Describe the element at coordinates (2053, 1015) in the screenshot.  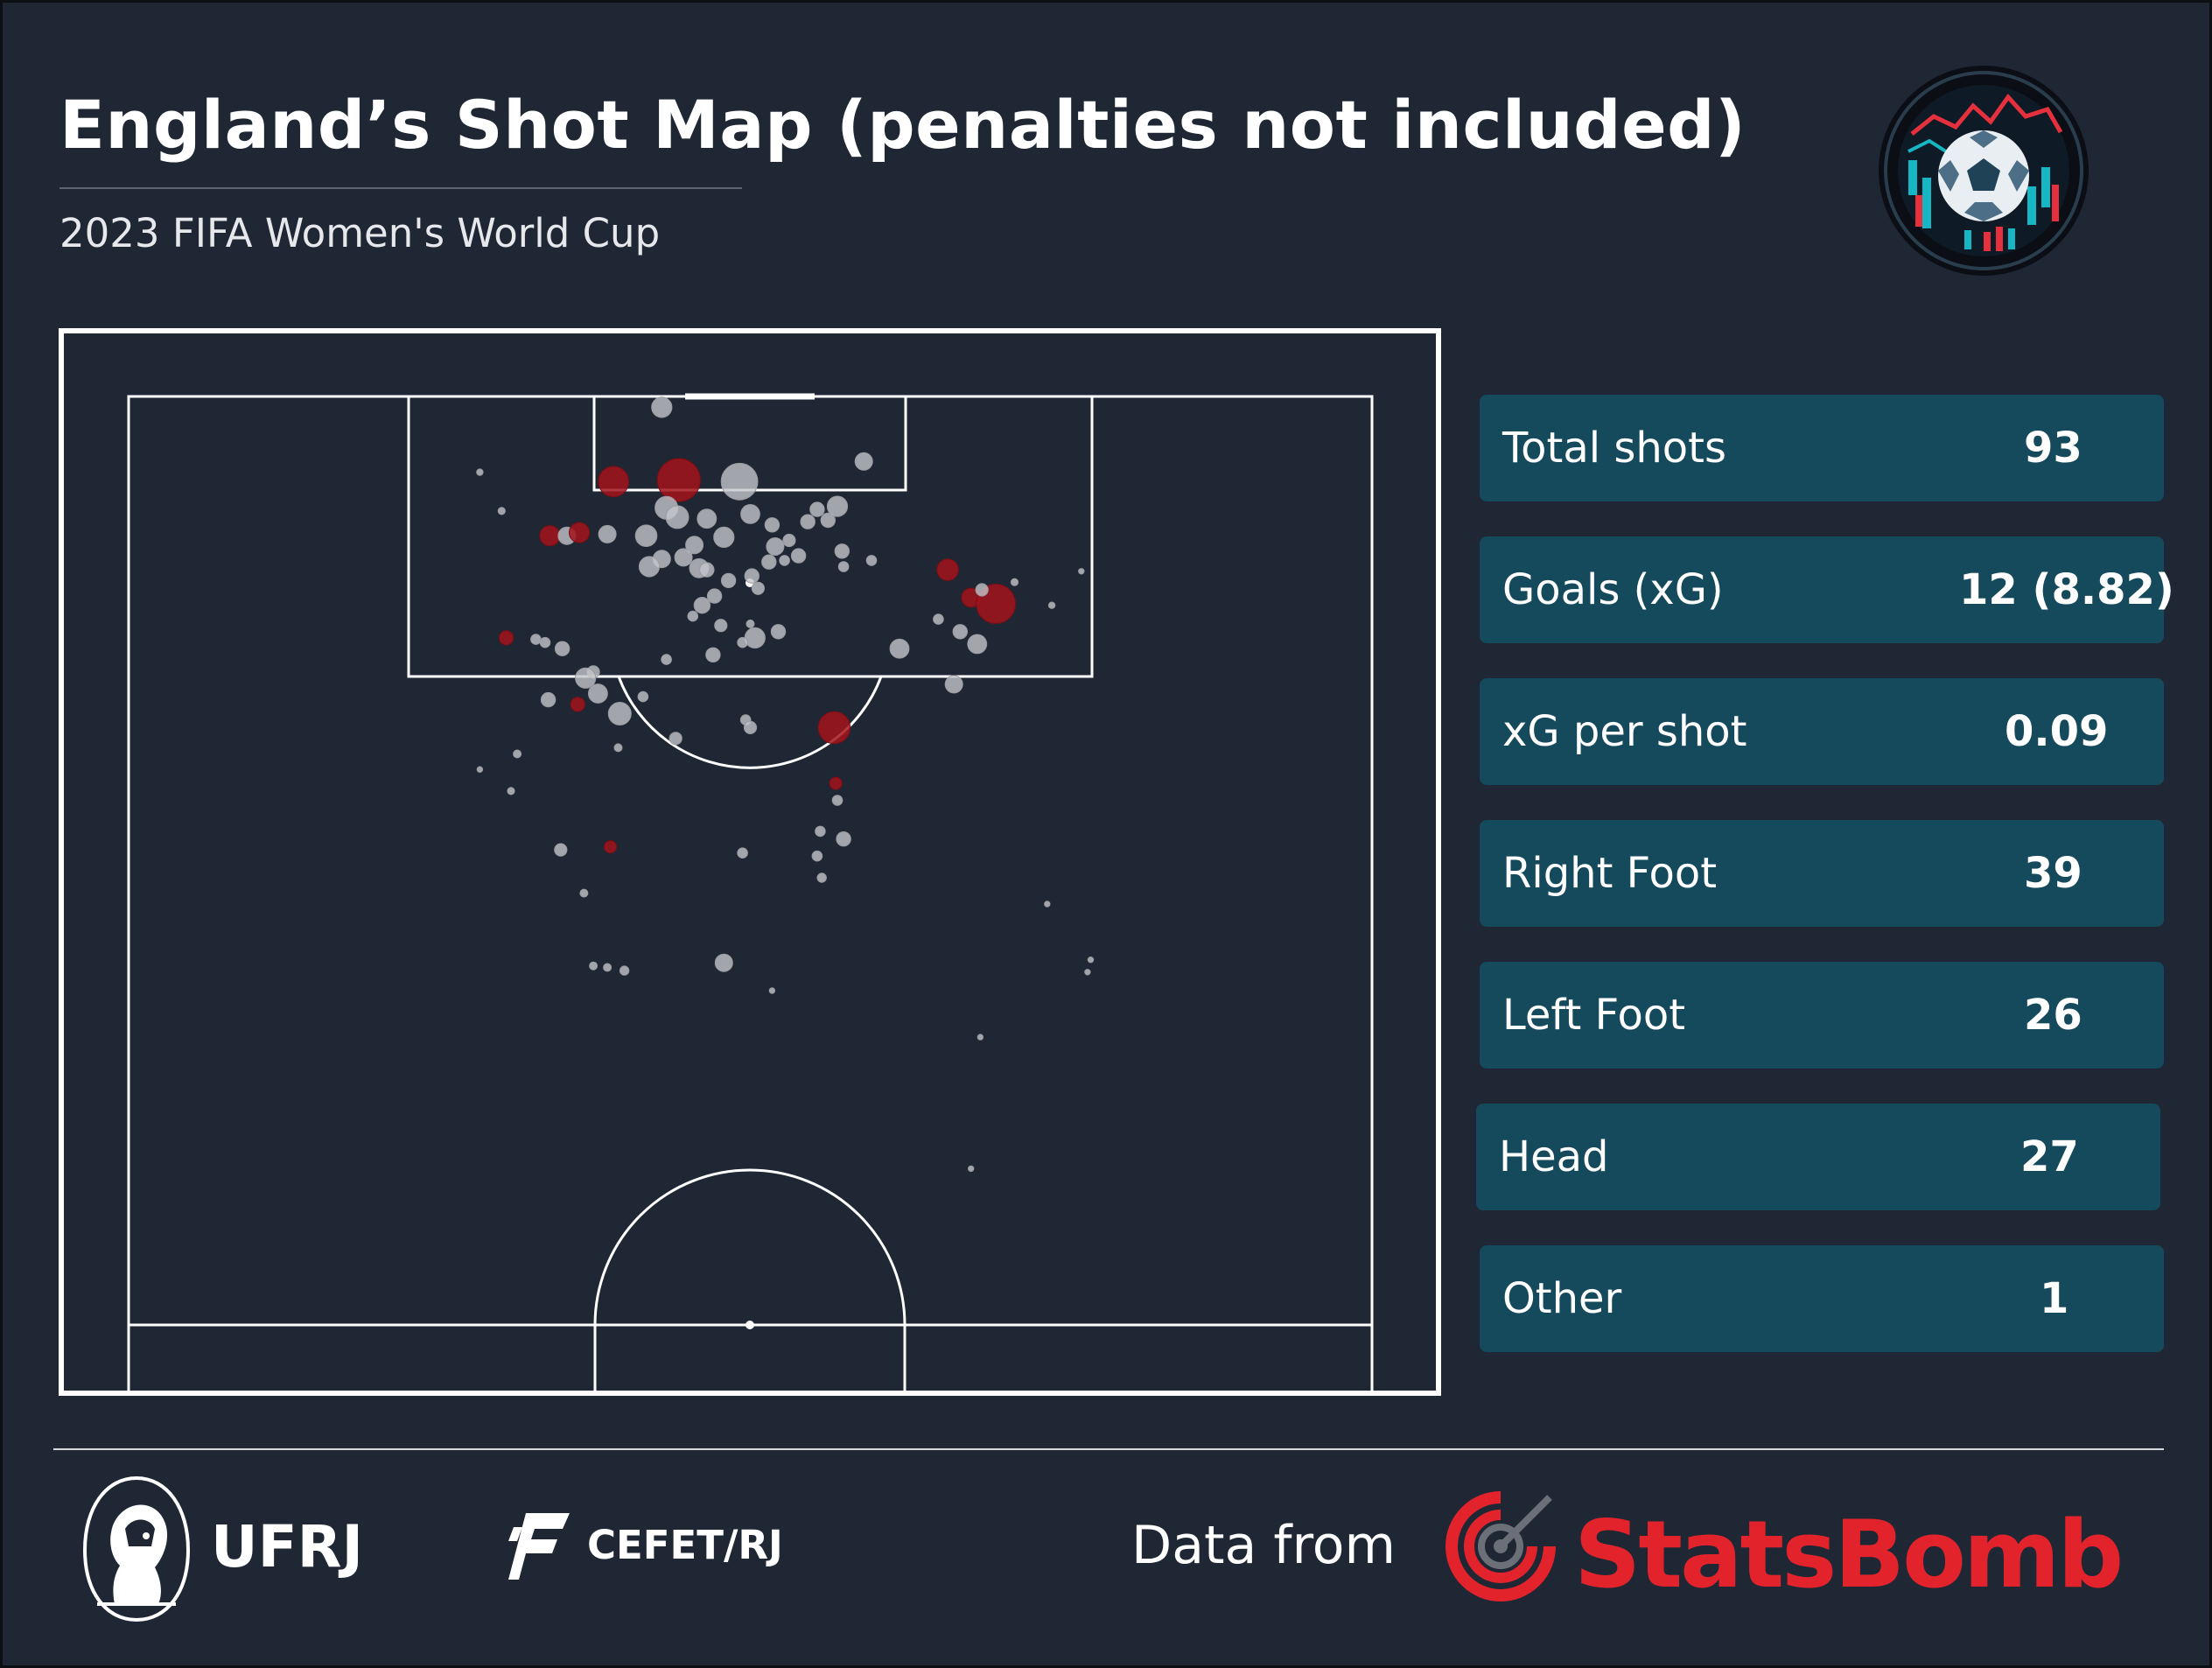
I see `stat-value: 26` at that location.